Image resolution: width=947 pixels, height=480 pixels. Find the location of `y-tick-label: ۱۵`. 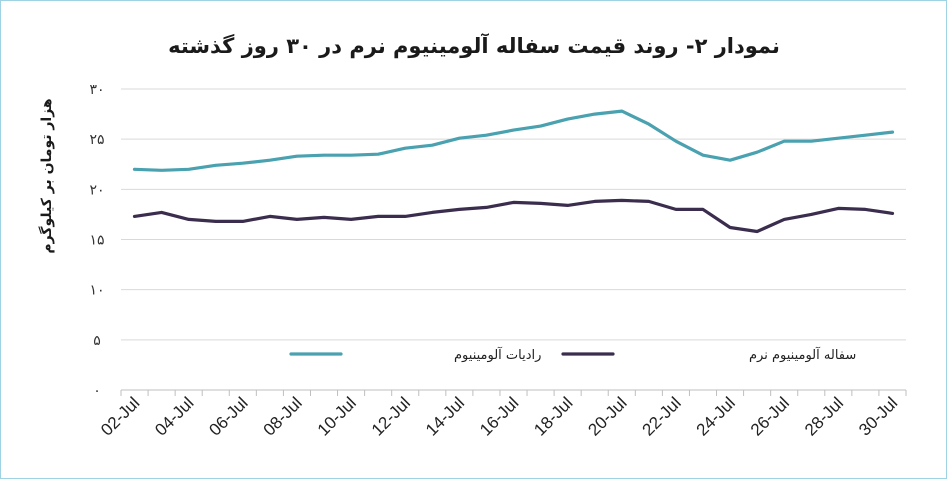

y-tick-label: ۱۵ is located at coordinates (96, 241).